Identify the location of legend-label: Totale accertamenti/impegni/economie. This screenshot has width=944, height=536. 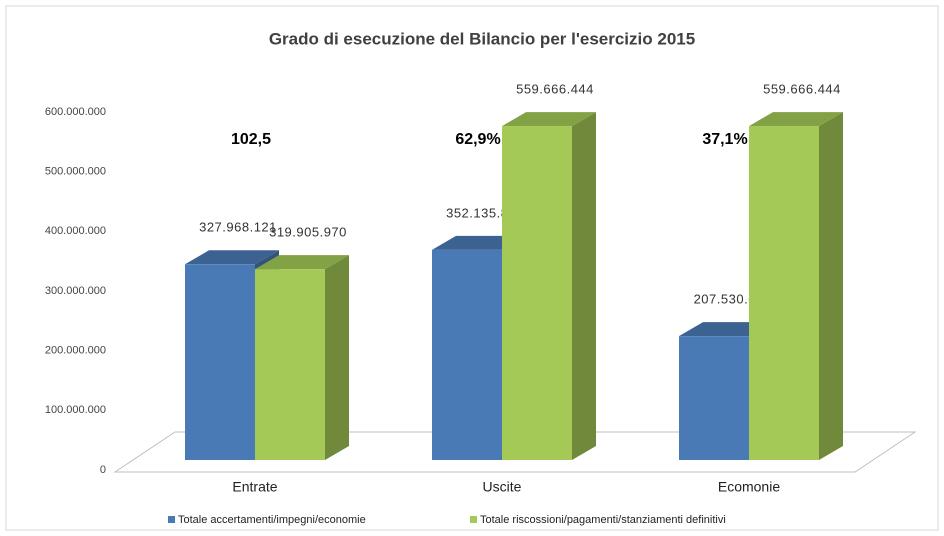
(272, 520).